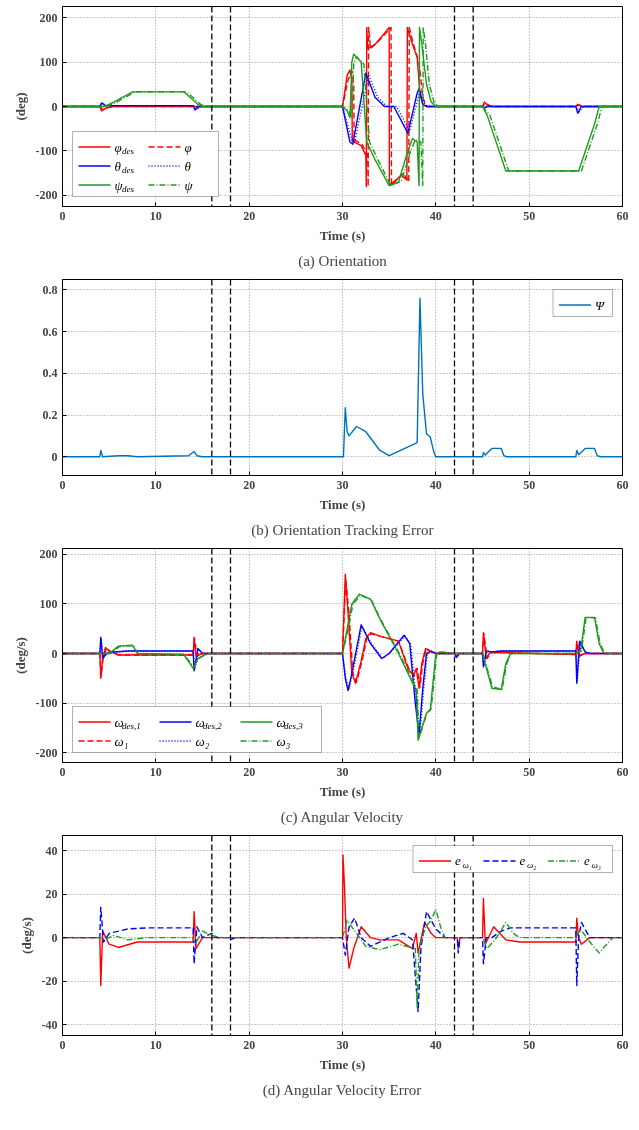 The image size is (639, 1130). Describe the element at coordinates (50, 415) in the screenshot. I see `y-tick-label: 0.2` at that location.